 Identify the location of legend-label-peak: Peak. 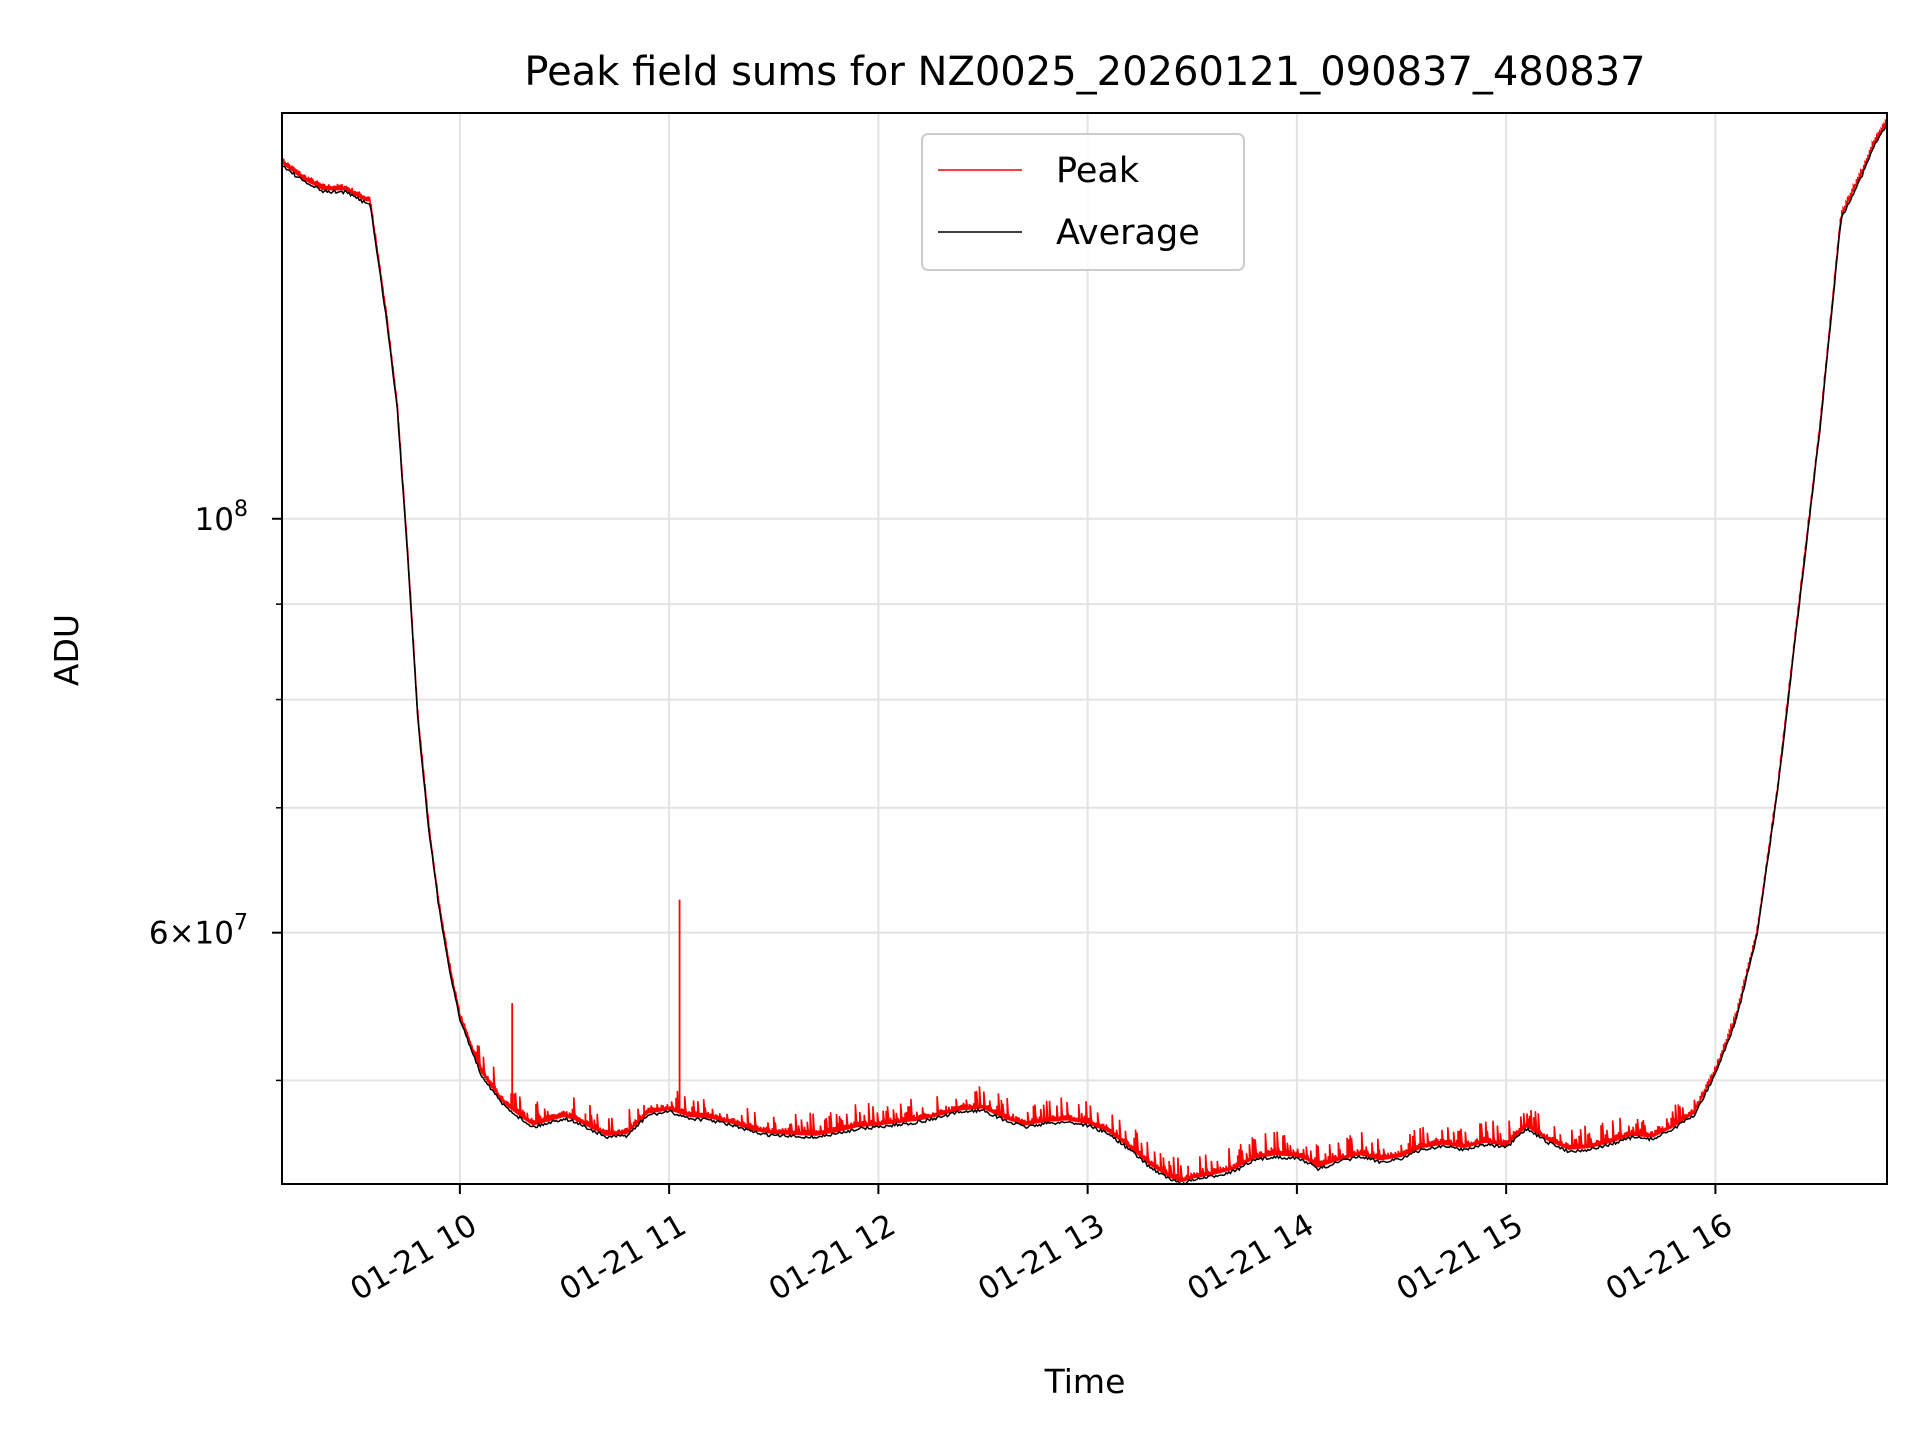
(1098, 171).